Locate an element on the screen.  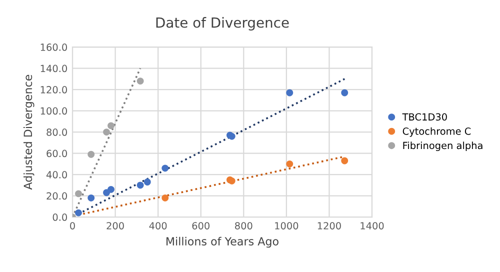
y-axis-title: Adjusted Divergence is located at coordinates (28, 132).